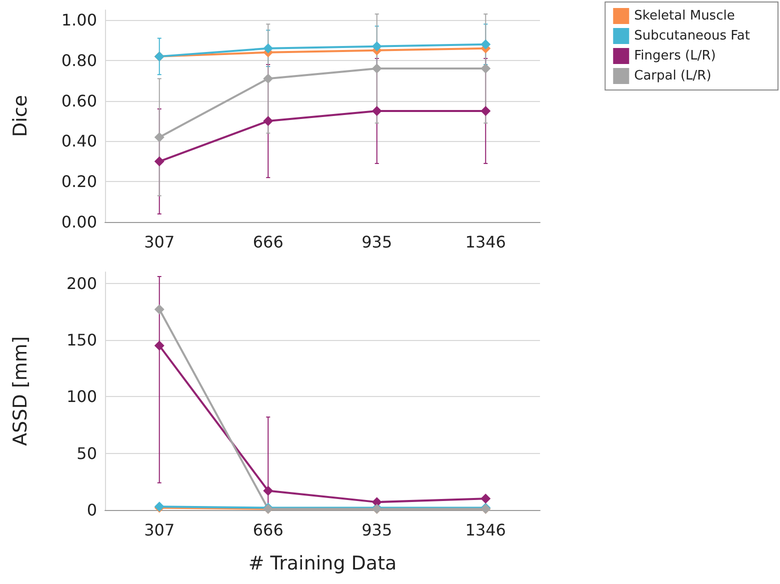 The height and width of the screenshot is (584, 780). I want to click on y-tick-label: 150, so click(81, 340).